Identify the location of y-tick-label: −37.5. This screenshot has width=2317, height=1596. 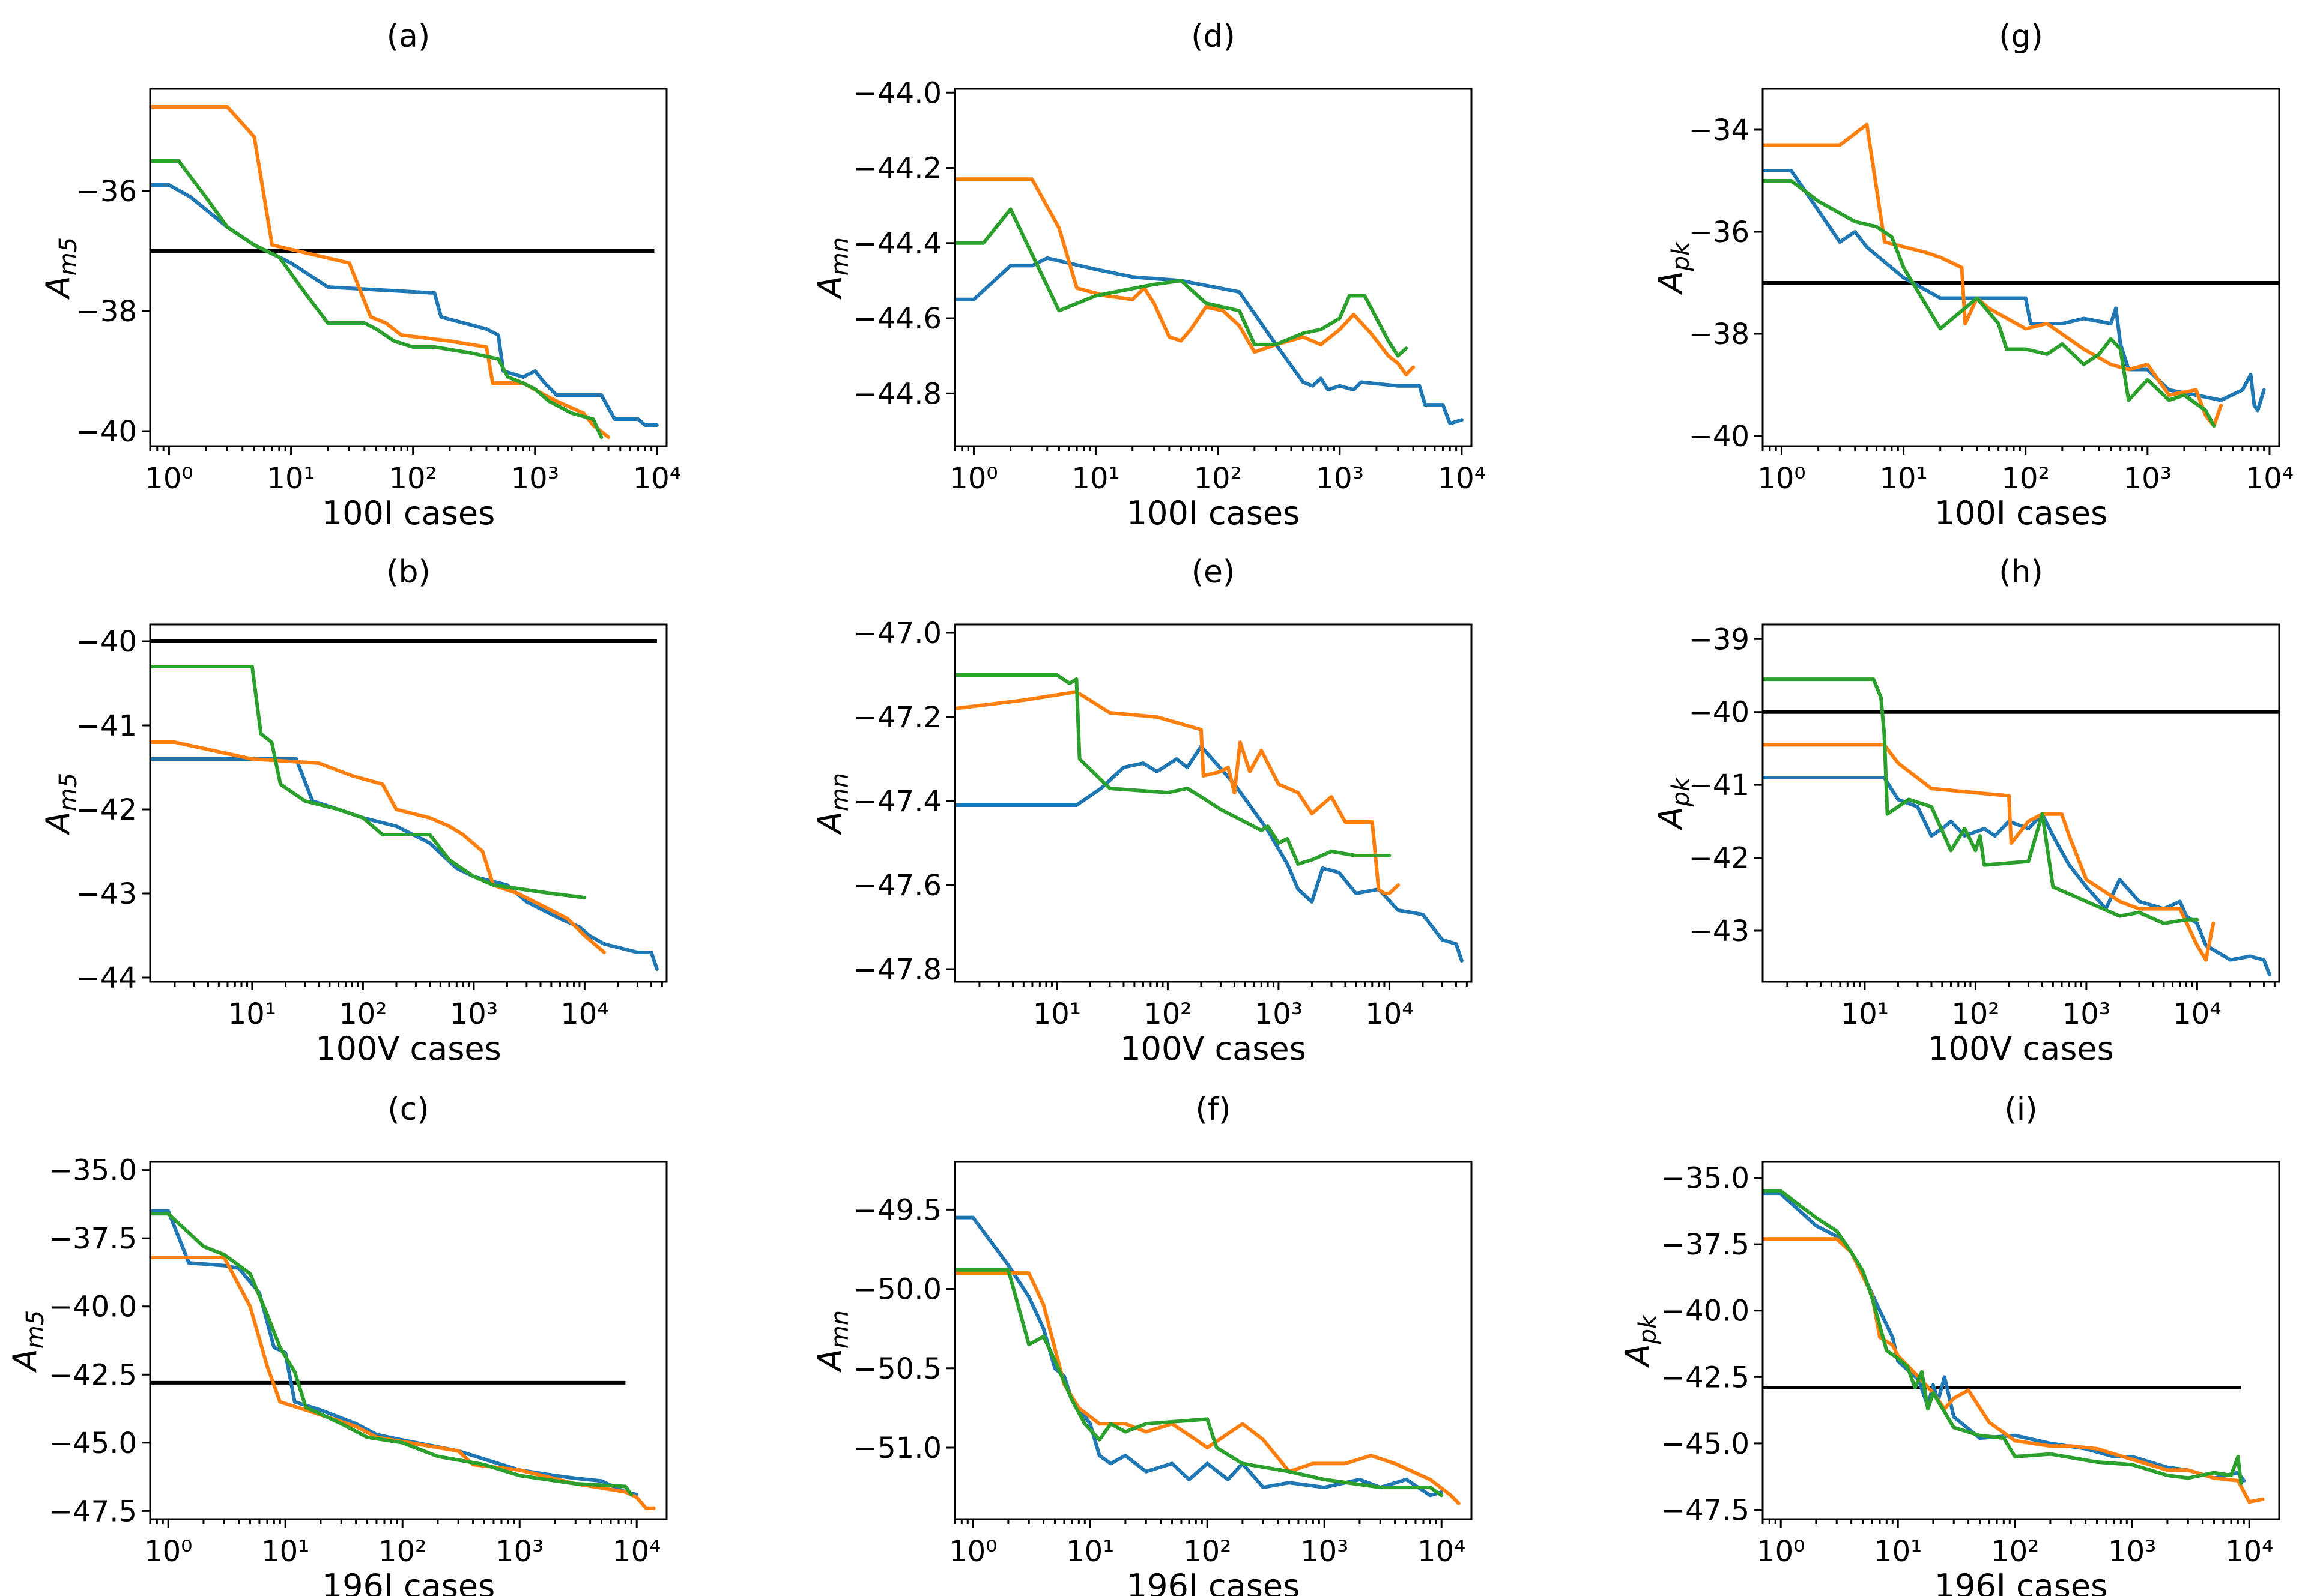
(1705, 1245).